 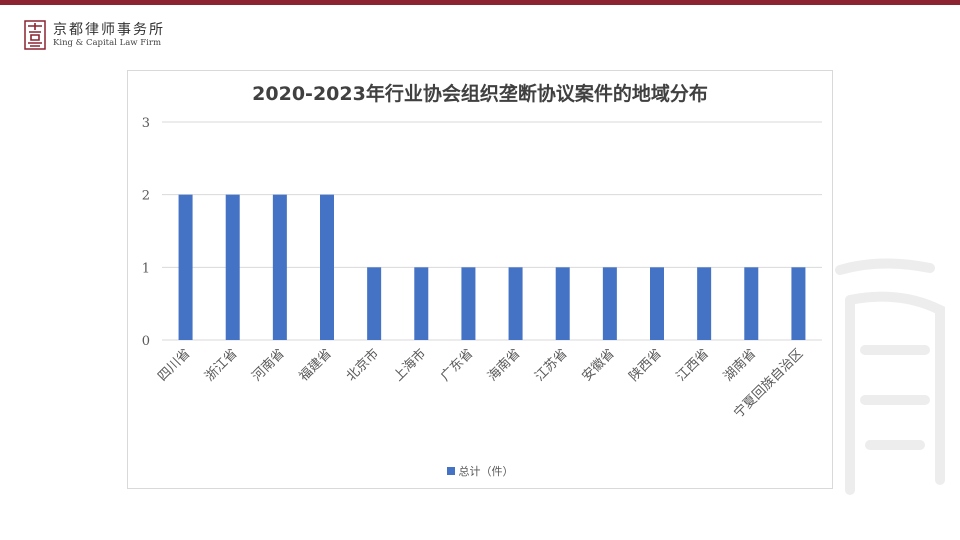 What do you see at coordinates (107, 43) in the screenshot?
I see `firm-name-en: King & Capital Law Firm` at bounding box center [107, 43].